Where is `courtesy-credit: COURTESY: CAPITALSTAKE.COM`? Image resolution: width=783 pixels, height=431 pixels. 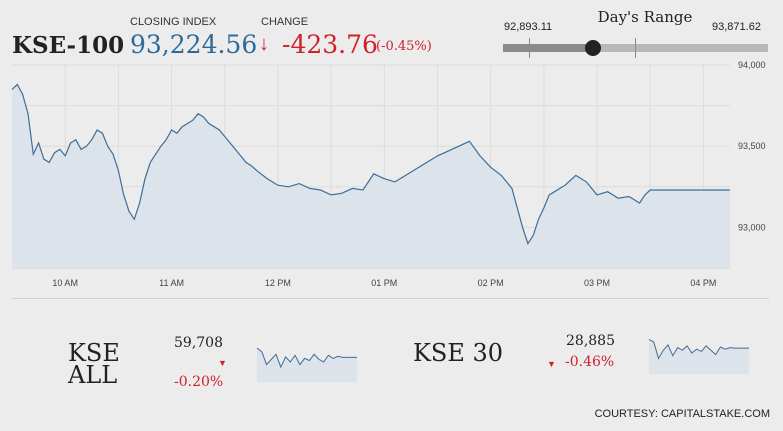 courtesy-credit: COURTESY: CAPITALSTAKE.COM is located at coordinates (682, 414).